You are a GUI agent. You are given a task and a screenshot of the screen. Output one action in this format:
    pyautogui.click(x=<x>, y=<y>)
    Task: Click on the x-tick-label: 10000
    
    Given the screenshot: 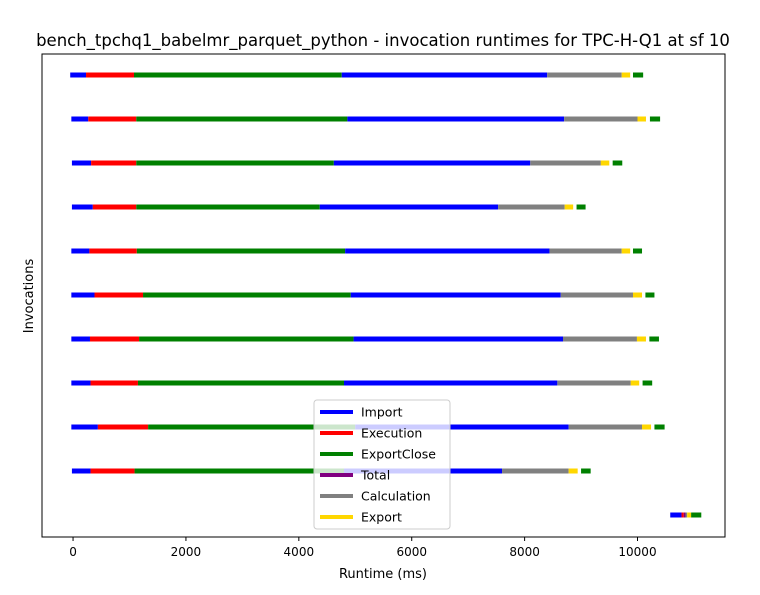 What is the action you would take?
    pyautogui.click(x=637, y=552)
    